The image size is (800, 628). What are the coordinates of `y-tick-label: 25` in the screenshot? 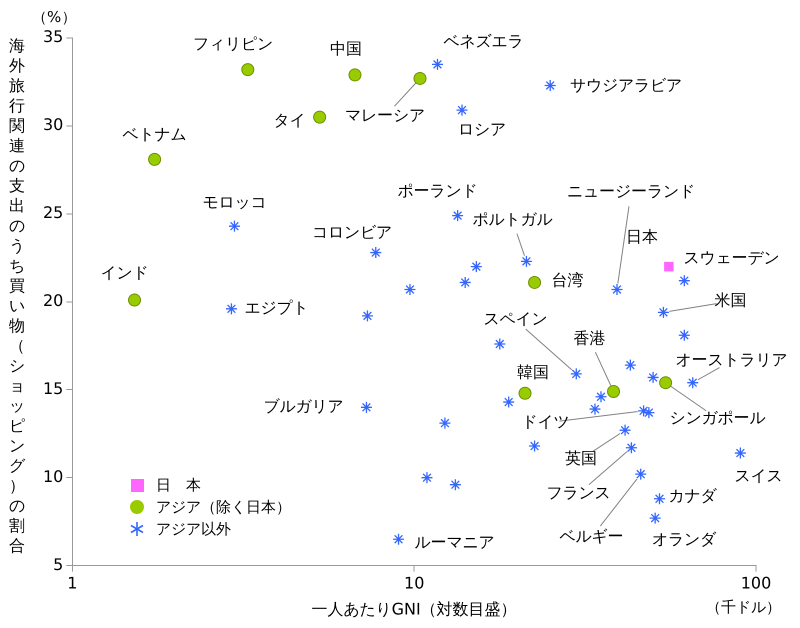 It's located at (53, 212).